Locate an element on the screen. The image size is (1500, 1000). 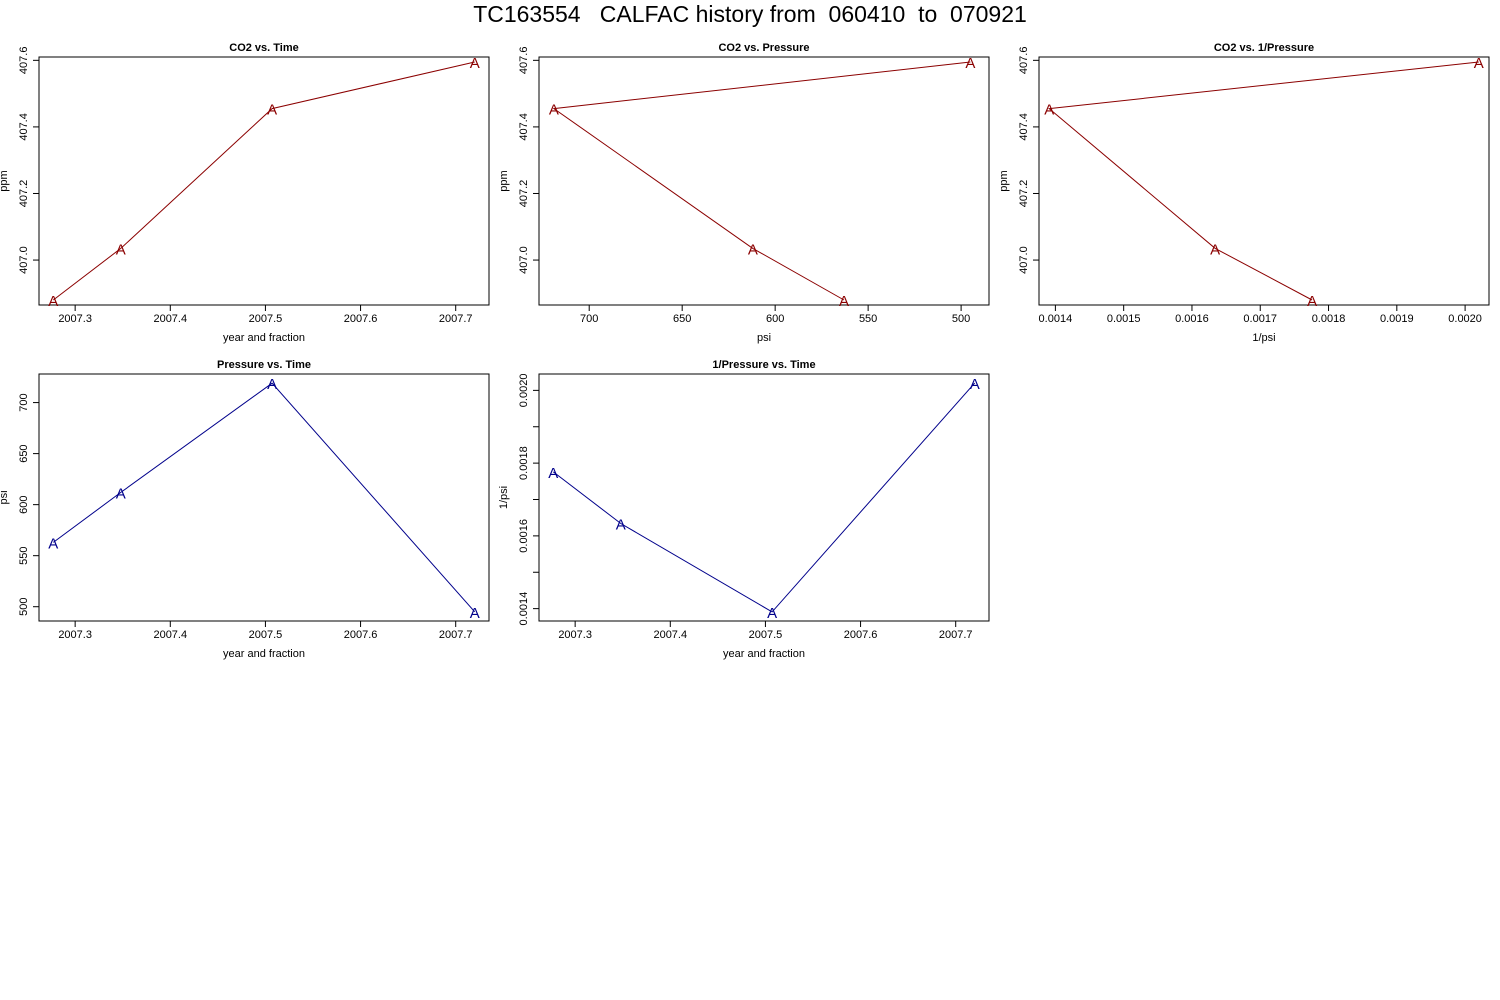
y-tick-label: 650 is located at coordinates (24, 453).